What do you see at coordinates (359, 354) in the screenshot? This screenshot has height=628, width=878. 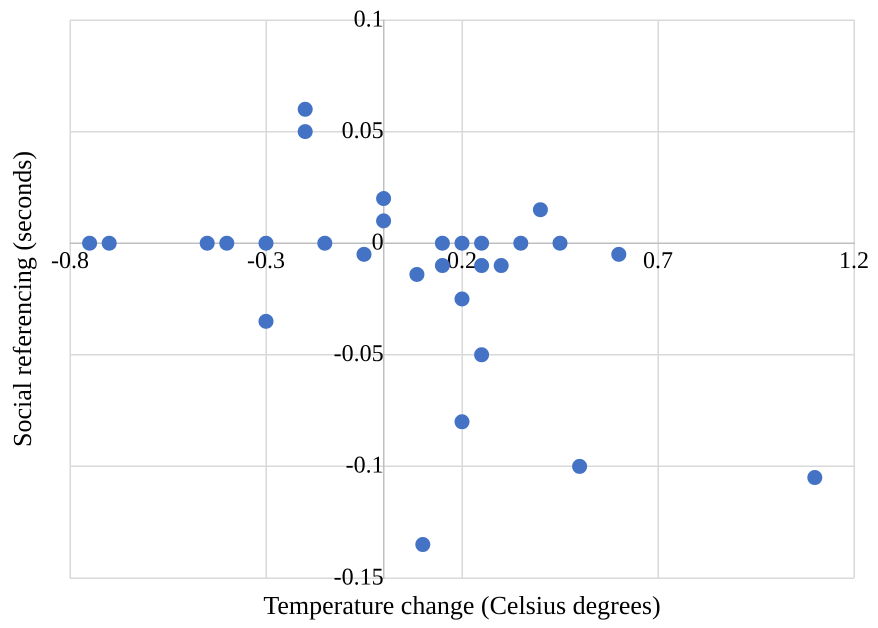 I see `y-tick-label: -0.05` at bounding box center [359, 354].